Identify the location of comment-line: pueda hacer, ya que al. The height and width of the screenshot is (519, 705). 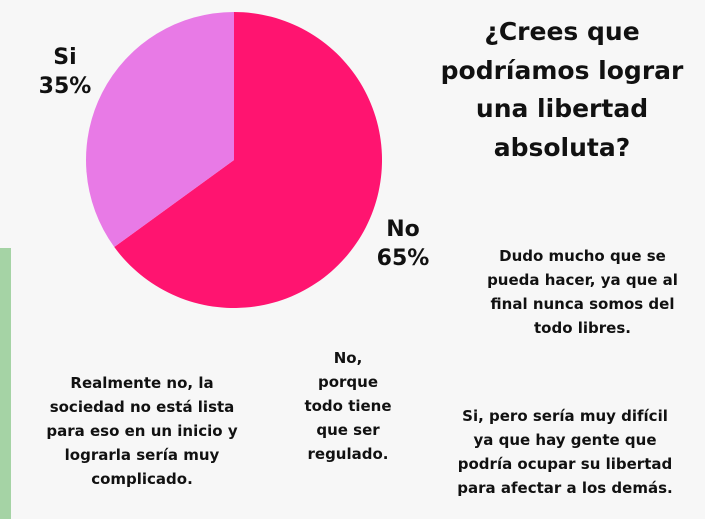
(582, 280).